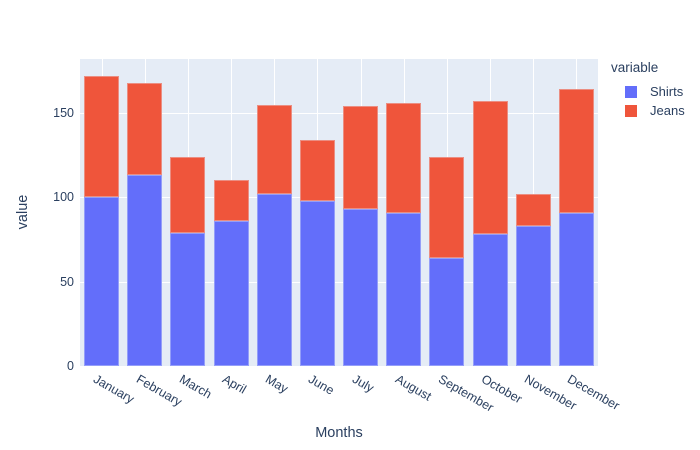  Describe the element at coordinates (63, 112) in the screenshot. I see `y-tick-label: 150` at that location.